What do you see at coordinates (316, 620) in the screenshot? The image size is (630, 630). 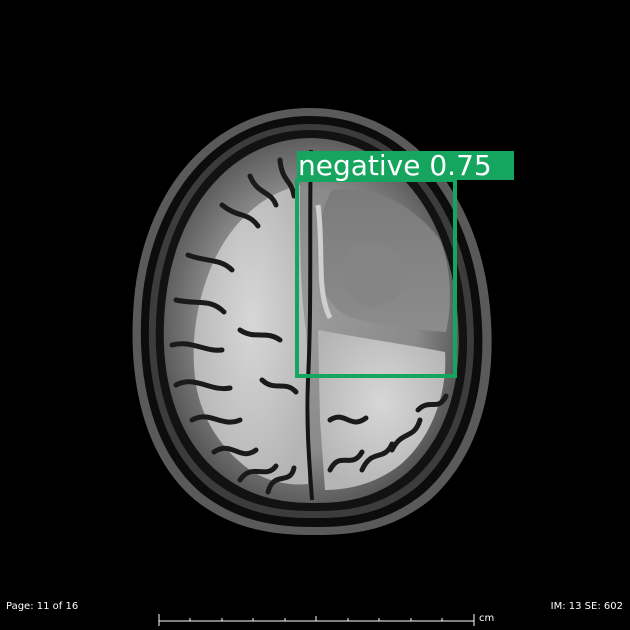 I see `scale-ruler` at bounding box center [316, 620].